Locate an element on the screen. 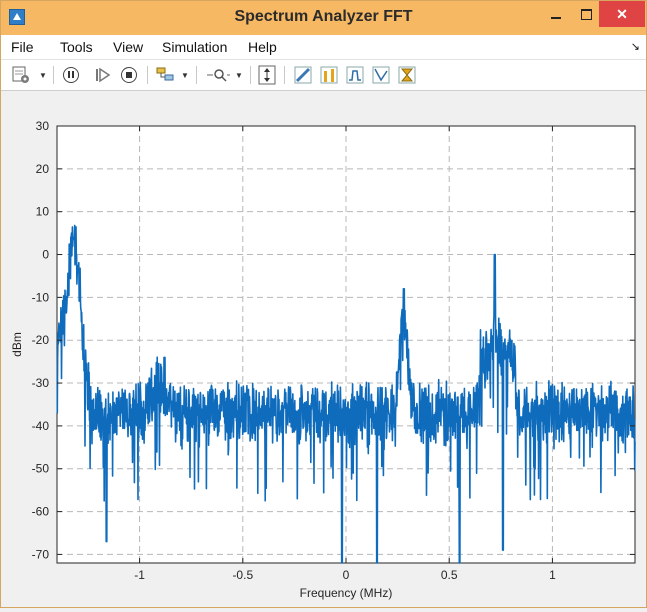 The image size is (647, 612). close-icon: ✕ is located at coordinates (622, 13).